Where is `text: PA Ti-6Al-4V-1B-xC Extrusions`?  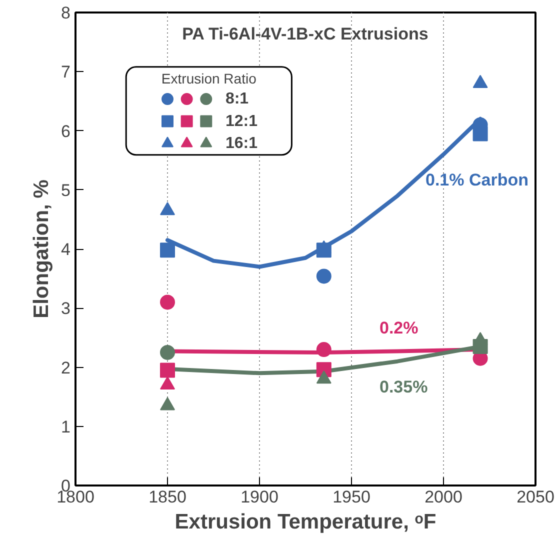 text: PA Ti-6Al-4V-1B-xC Extrusions is located at coordinates (305, 34).